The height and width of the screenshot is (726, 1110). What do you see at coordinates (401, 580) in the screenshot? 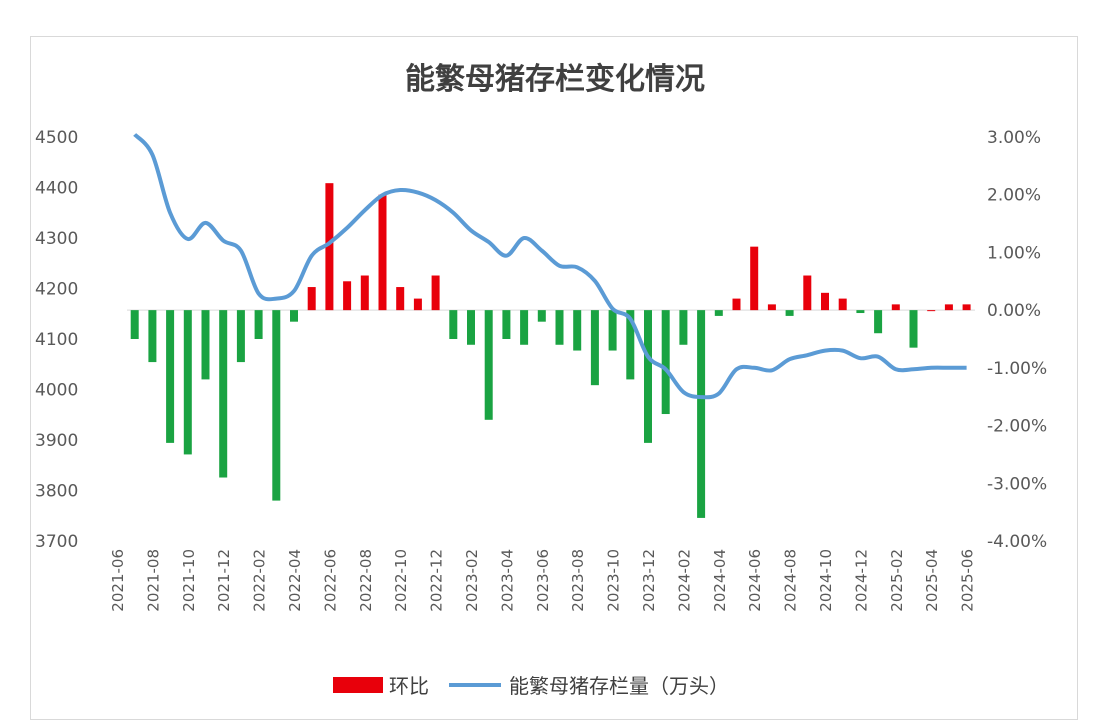
I see `x-axis-tick-label: 2022-10` at bounding box center [401, 580].